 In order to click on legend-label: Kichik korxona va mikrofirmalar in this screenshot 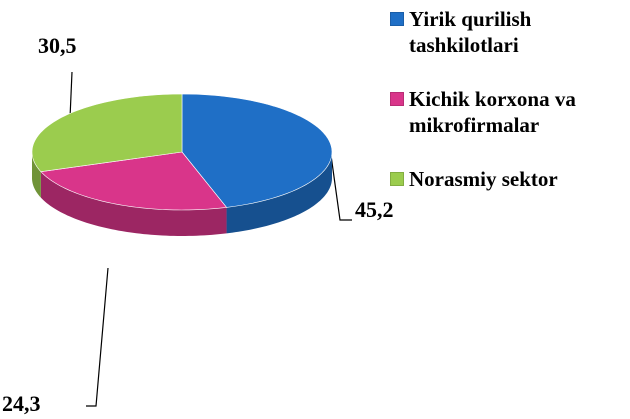, I will do `click(492, 112)`.